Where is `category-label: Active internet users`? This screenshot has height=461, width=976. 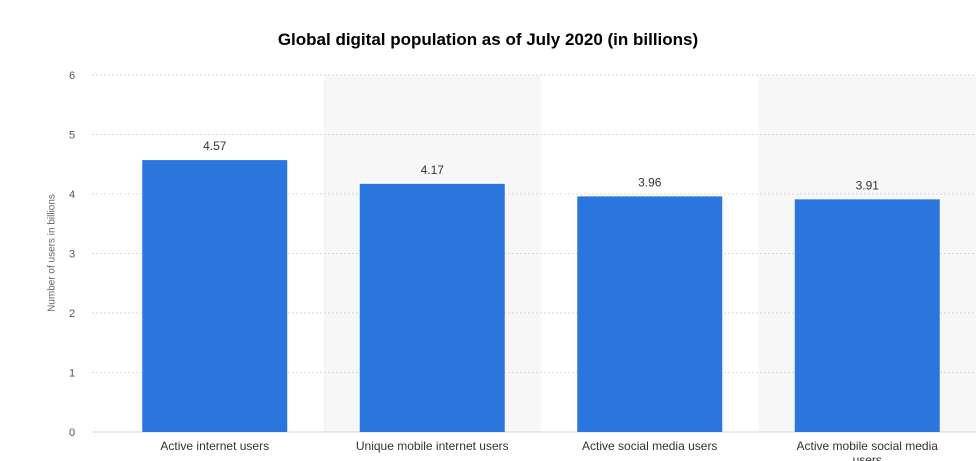 category-label: Active internet users is located at coordinates (214, 446).